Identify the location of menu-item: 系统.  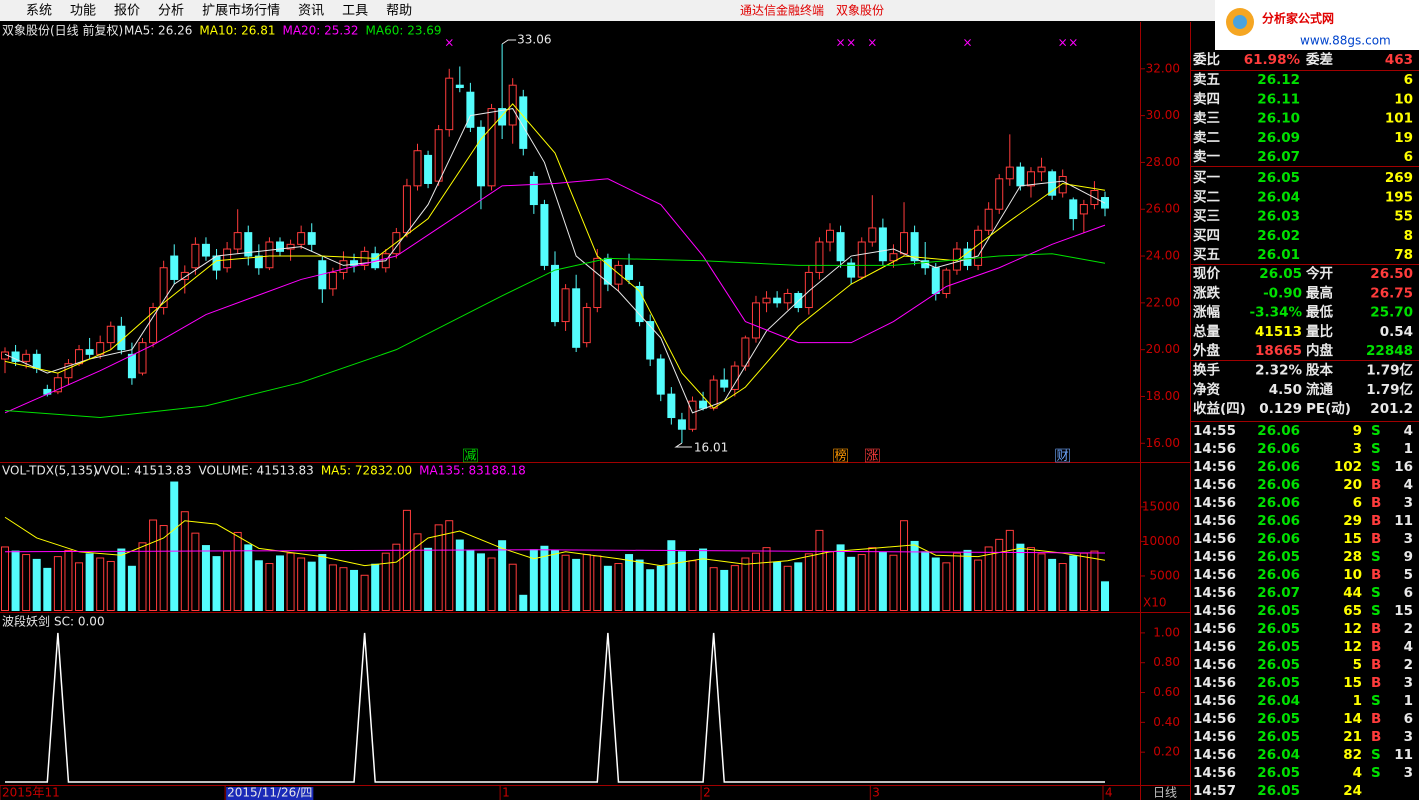
(39, 11).